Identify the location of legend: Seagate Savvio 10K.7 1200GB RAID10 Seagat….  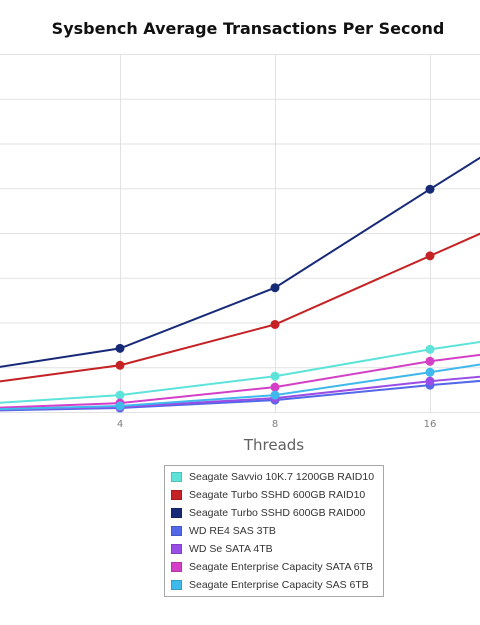
(274, 531).